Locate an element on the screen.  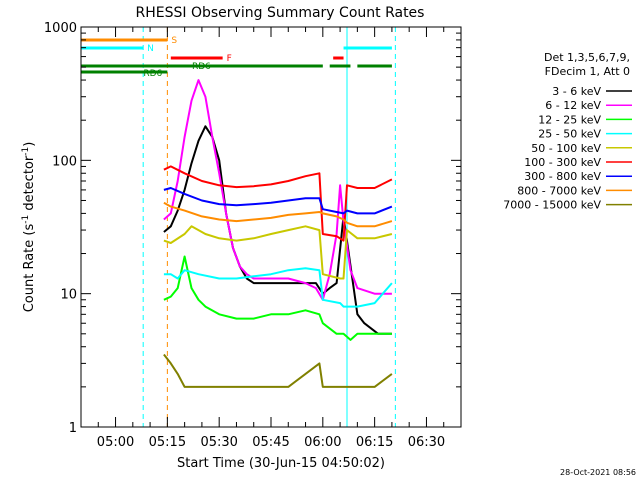
flag-label-4: RD6 is located at coordinates (152, 74).